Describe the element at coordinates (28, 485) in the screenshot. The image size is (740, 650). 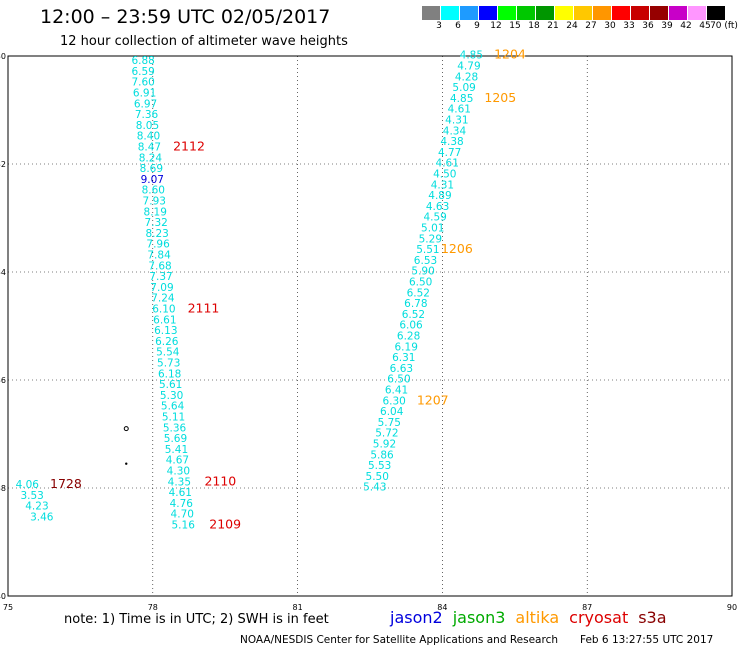
I see `wave-height-label: 4.06` at that location.